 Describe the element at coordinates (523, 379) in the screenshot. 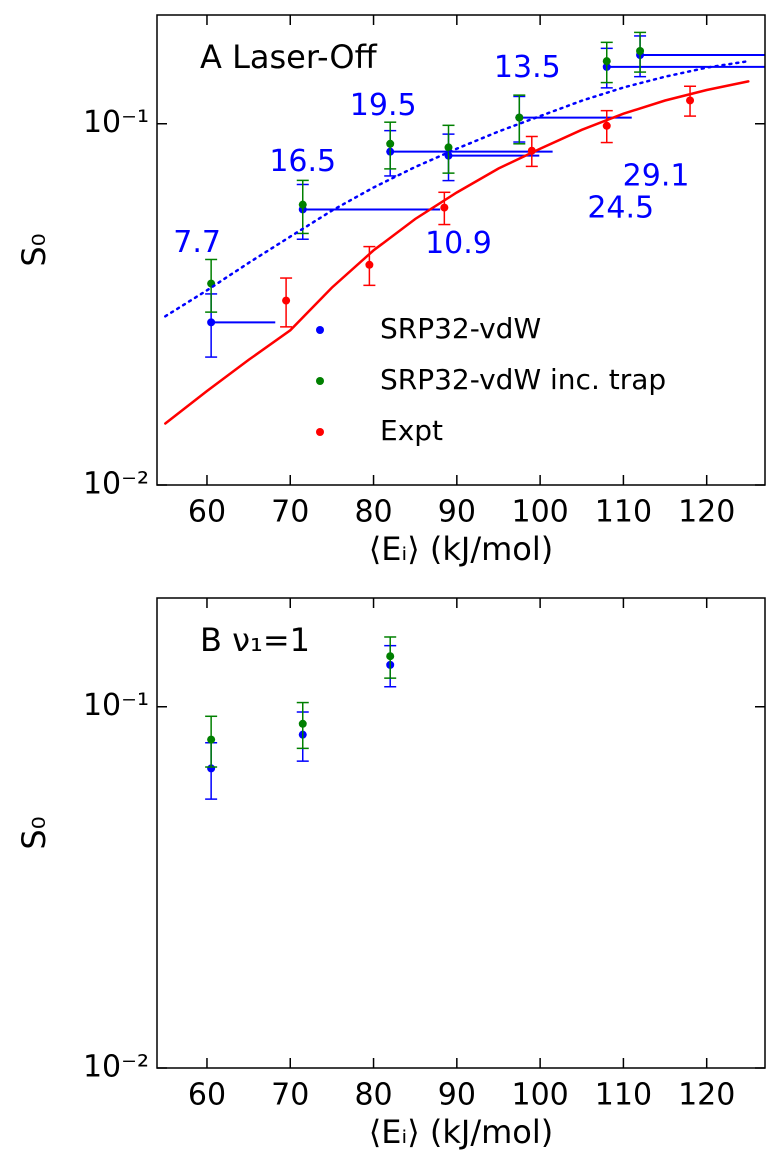

I see `legend-label: SRP32-vdW inc. trap` at that location.